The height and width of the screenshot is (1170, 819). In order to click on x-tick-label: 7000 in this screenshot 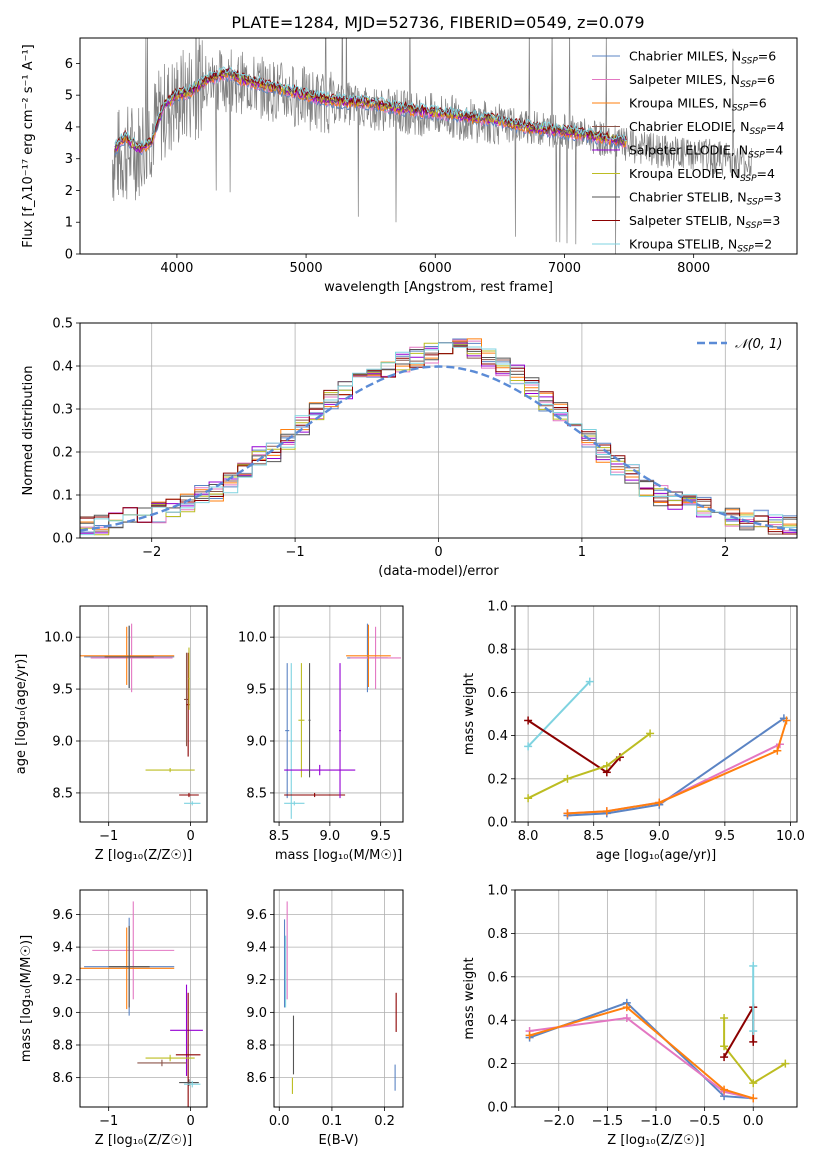, I will do `click(564, 268)`.